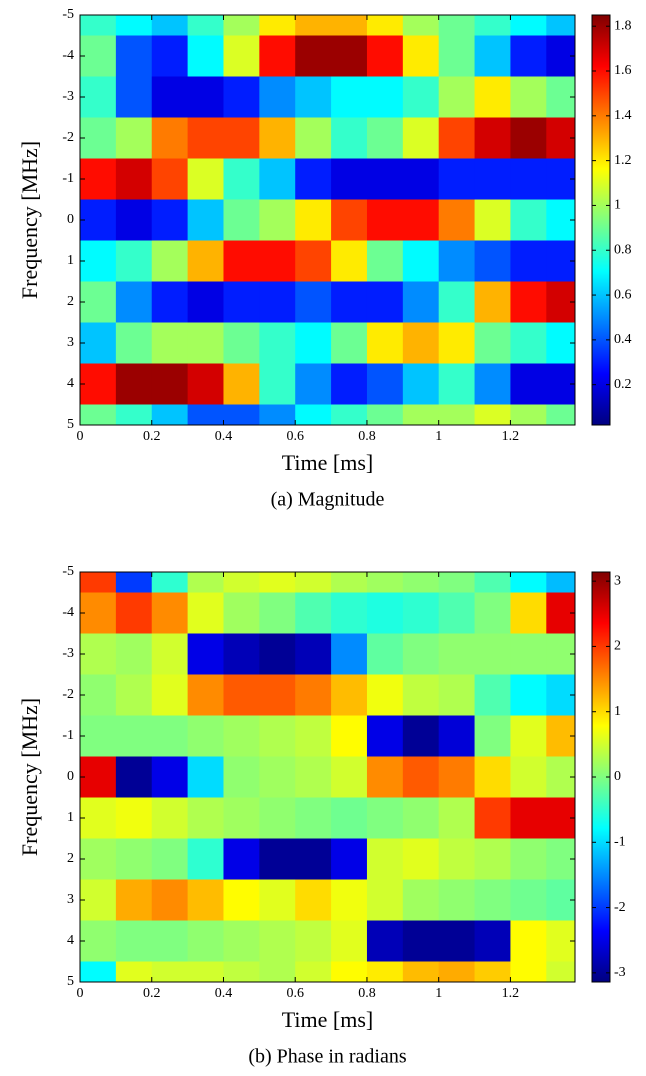 The width and height of the screenshot is (646, 1076). What do you see at coordinates (620, 907) in the screenshot?
I see `colorbar-tick-label: -2` at bounding box center [620, 907].